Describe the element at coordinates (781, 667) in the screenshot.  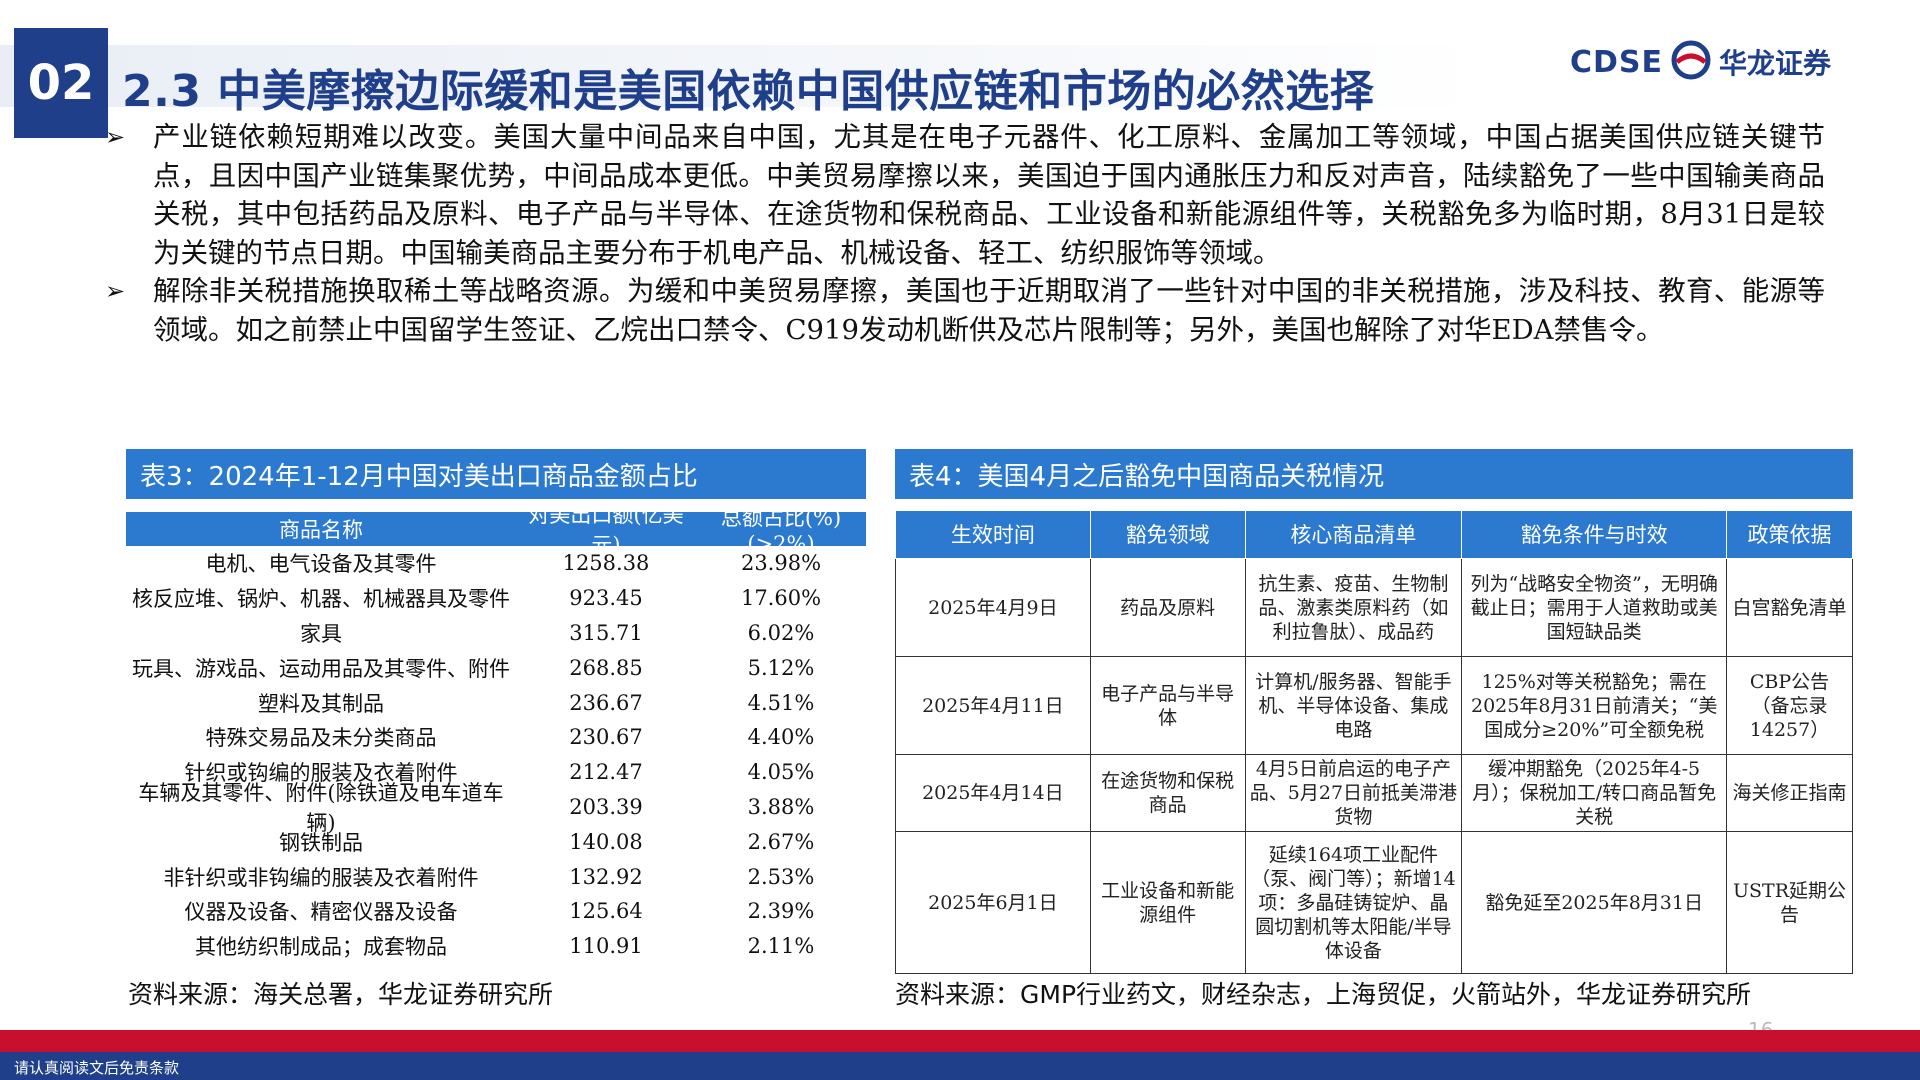
I see `table-cell: 5.12%` at that location.